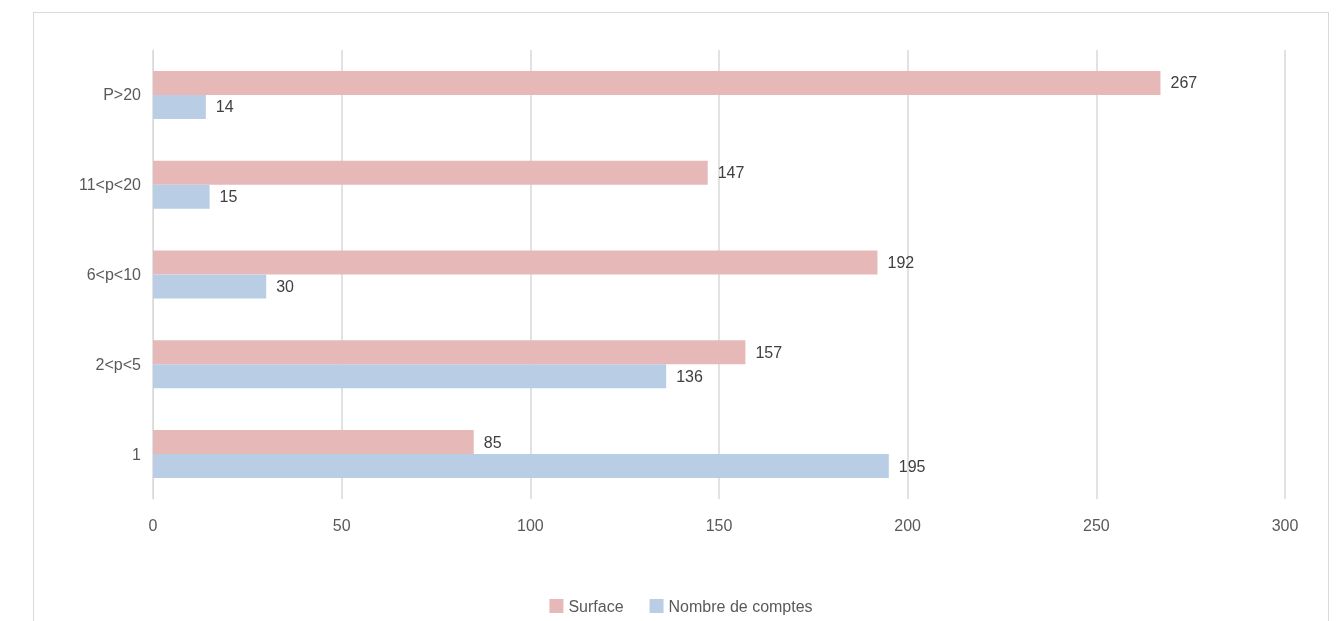 The height and width of the screenshot is (621, 1342). I want to click on data-label: 147, so click(731, 173).